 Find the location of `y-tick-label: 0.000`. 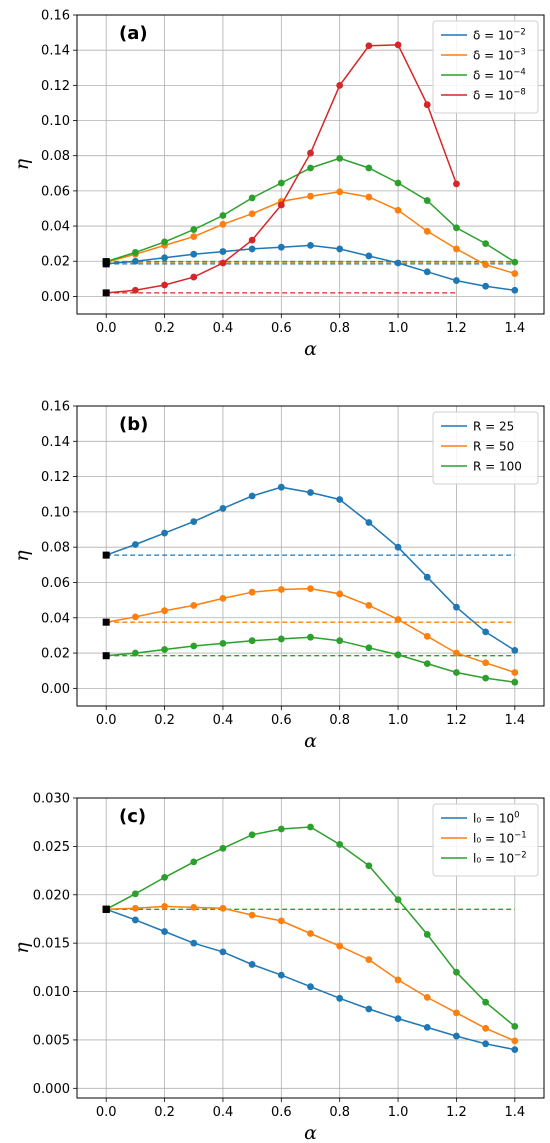

y-tick-label: 0.000 is located at coordinates (51, 1089).